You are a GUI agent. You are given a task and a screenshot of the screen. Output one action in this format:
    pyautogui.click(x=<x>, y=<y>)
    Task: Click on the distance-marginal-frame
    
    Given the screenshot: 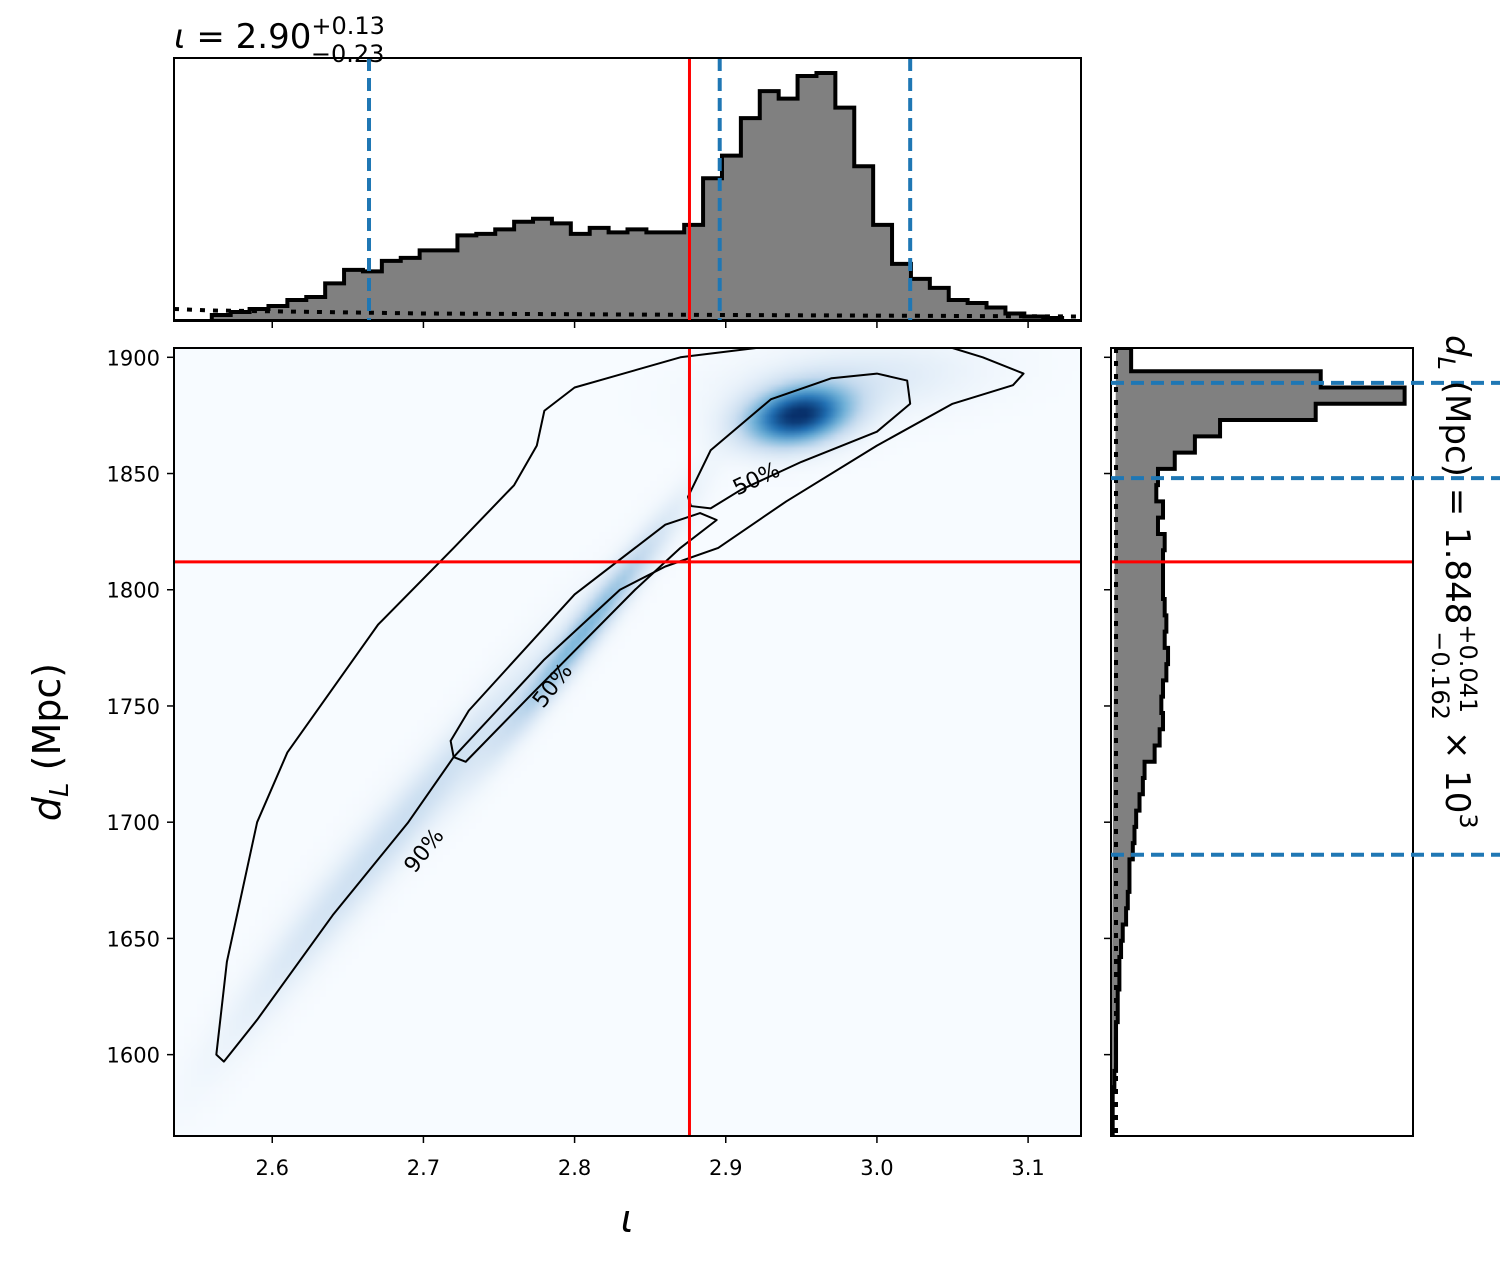 What is the action you would take?
    pyautogui.click(x=1262, y=742)
    